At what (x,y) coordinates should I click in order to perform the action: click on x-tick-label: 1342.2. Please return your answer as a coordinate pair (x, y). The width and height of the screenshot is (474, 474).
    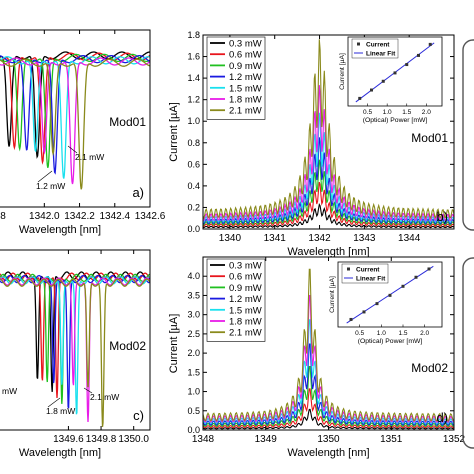
    Looking at the image, I should click on (79, 216).